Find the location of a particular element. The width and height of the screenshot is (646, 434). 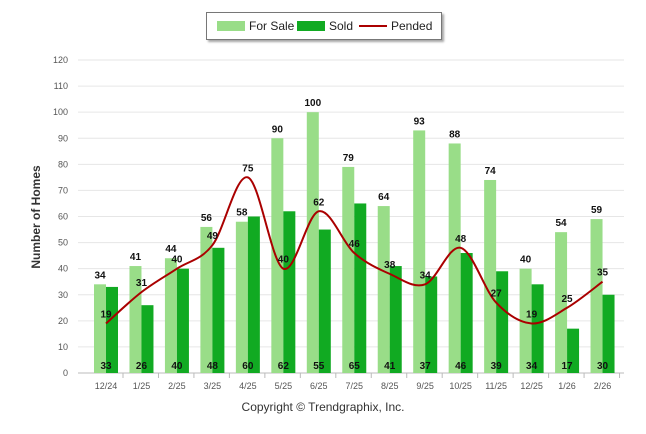

label-for-sale-12/25: 40 is located at coordinates (526, 260).